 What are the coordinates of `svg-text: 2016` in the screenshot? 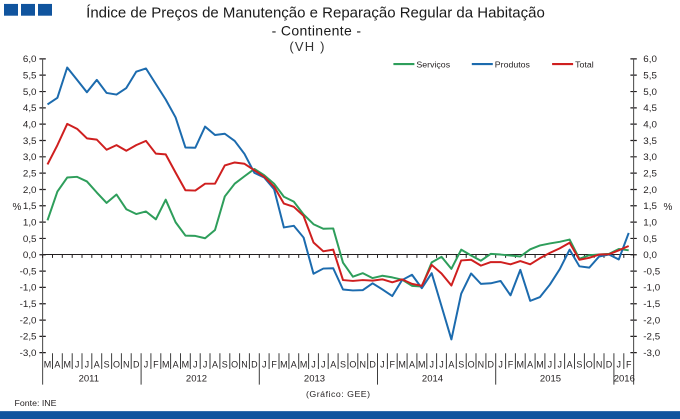 It's located at (624, 378).